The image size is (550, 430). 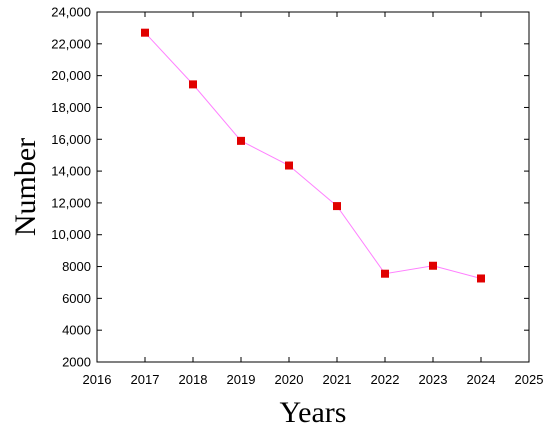 I want to click on y-tick-label: 8000, so click(x=76, y=266).